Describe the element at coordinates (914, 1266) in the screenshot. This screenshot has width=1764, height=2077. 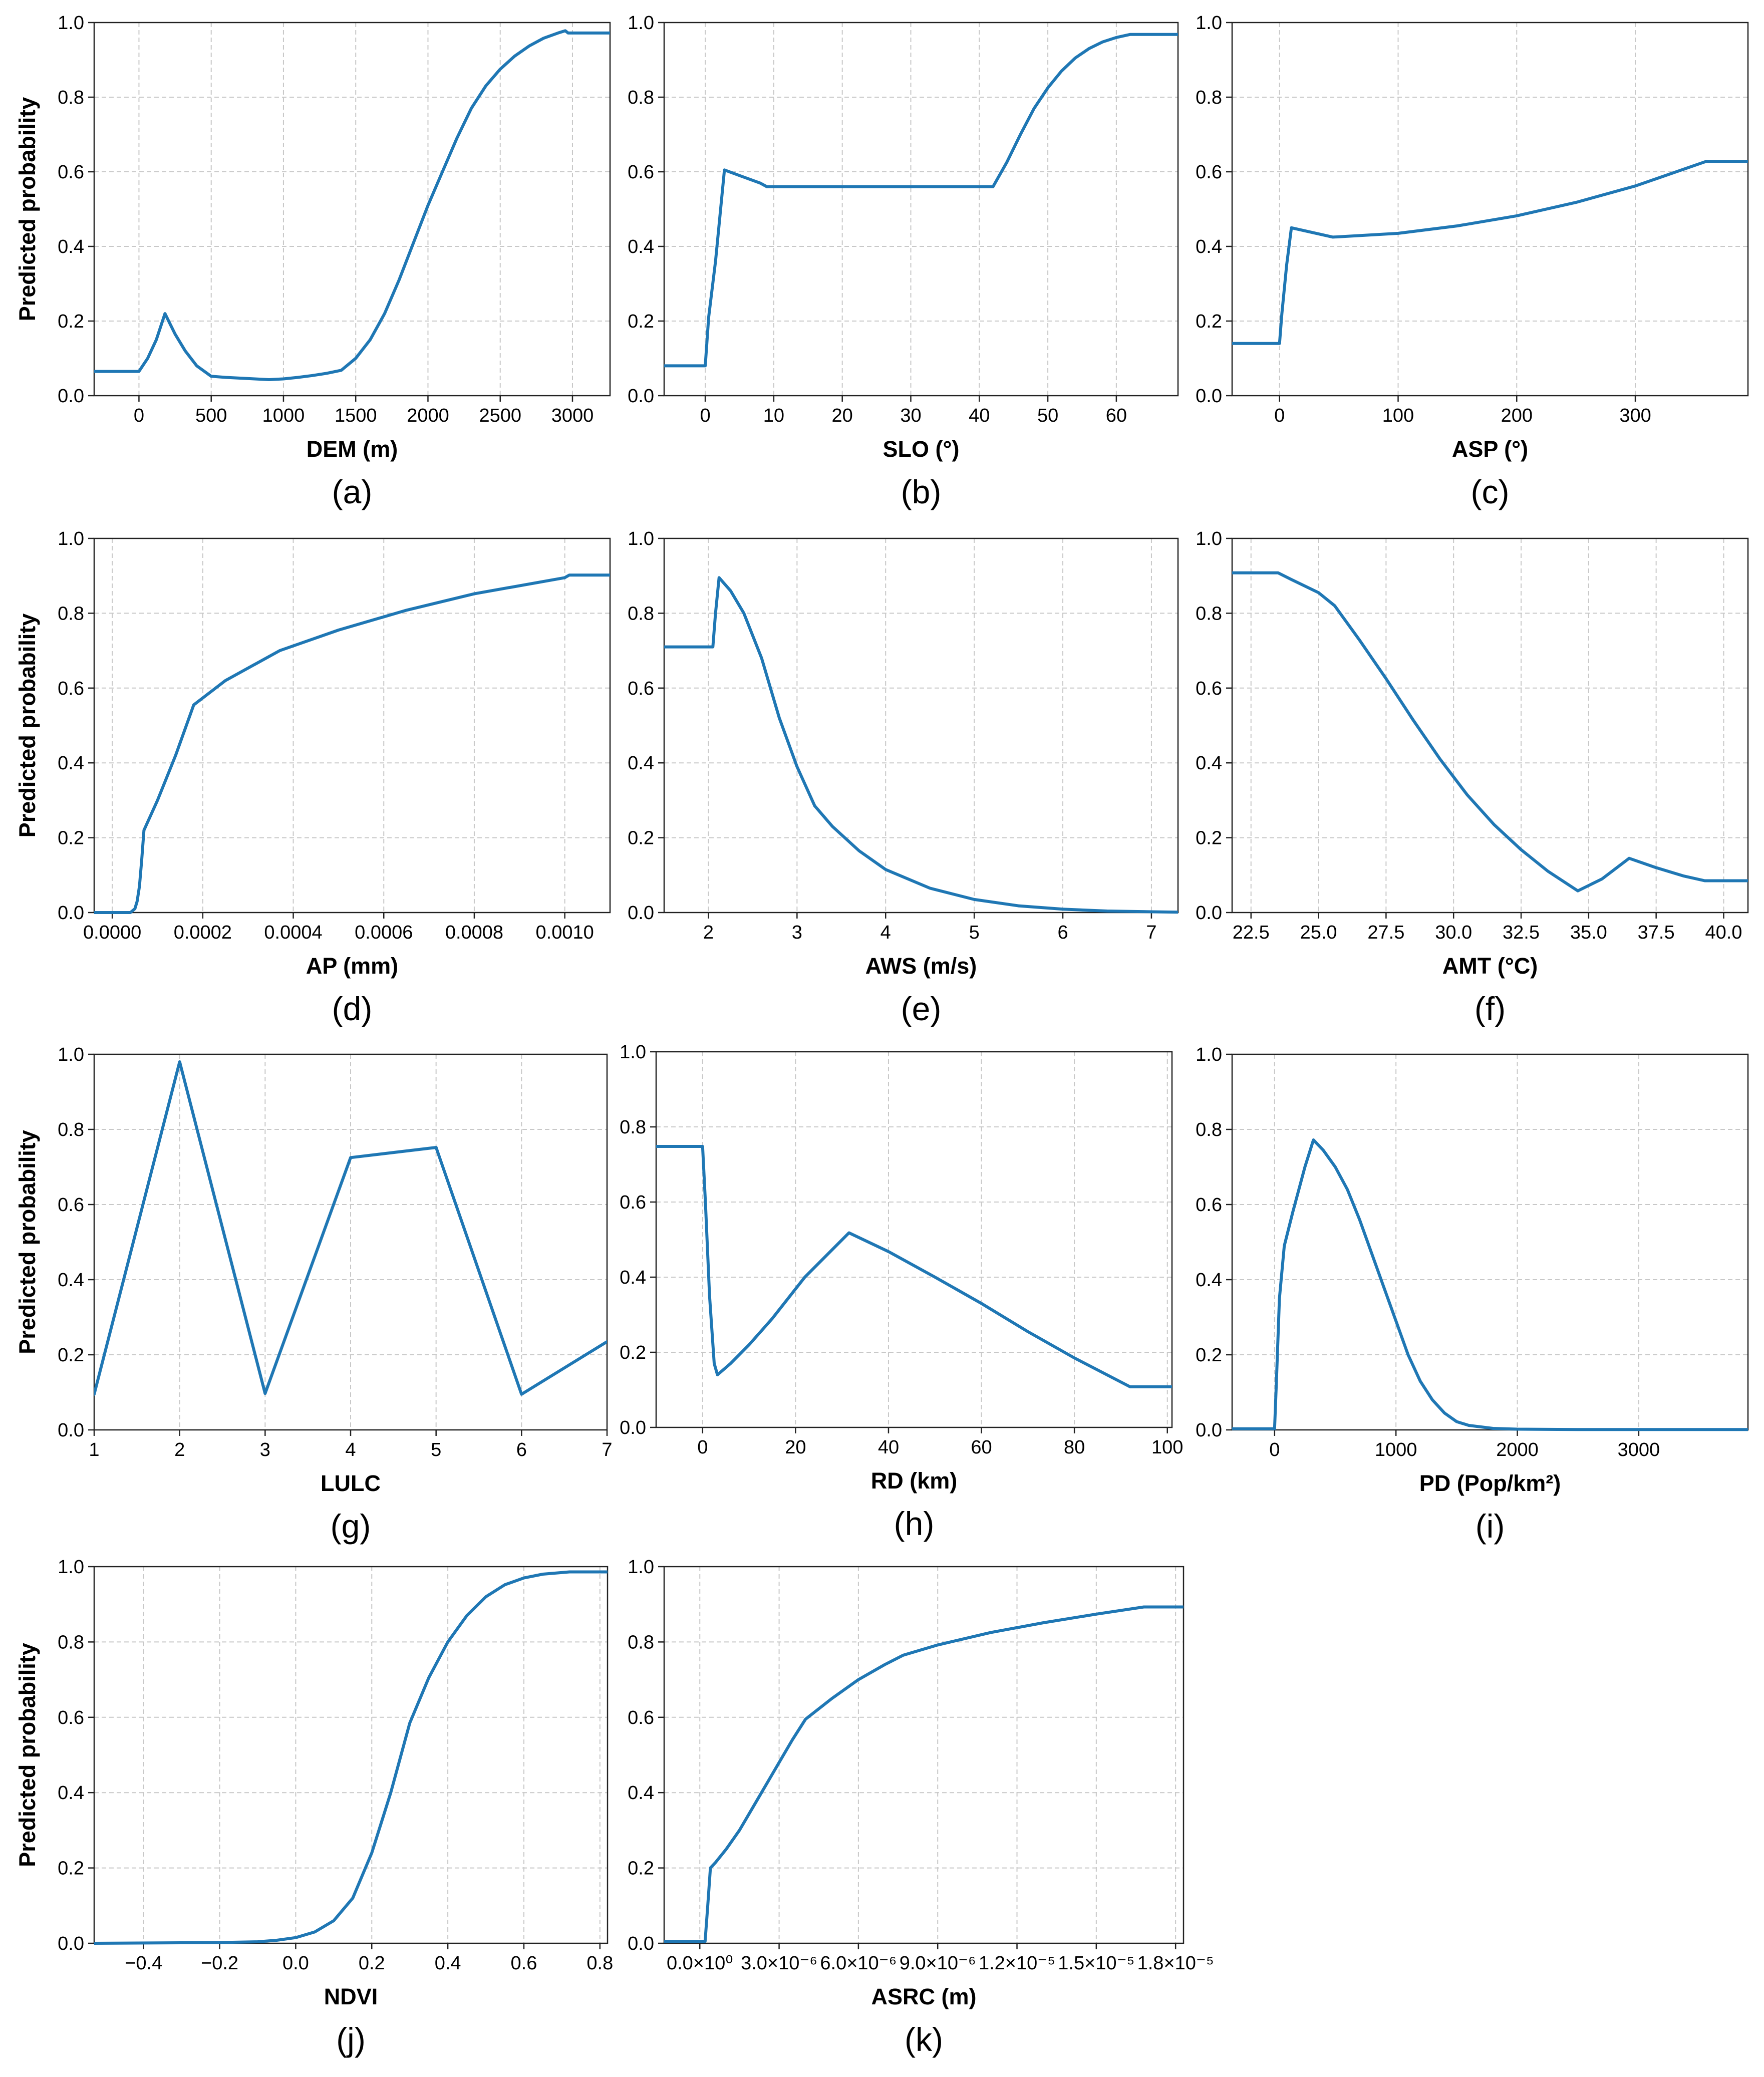
I see `panel-8-curve` at that location.